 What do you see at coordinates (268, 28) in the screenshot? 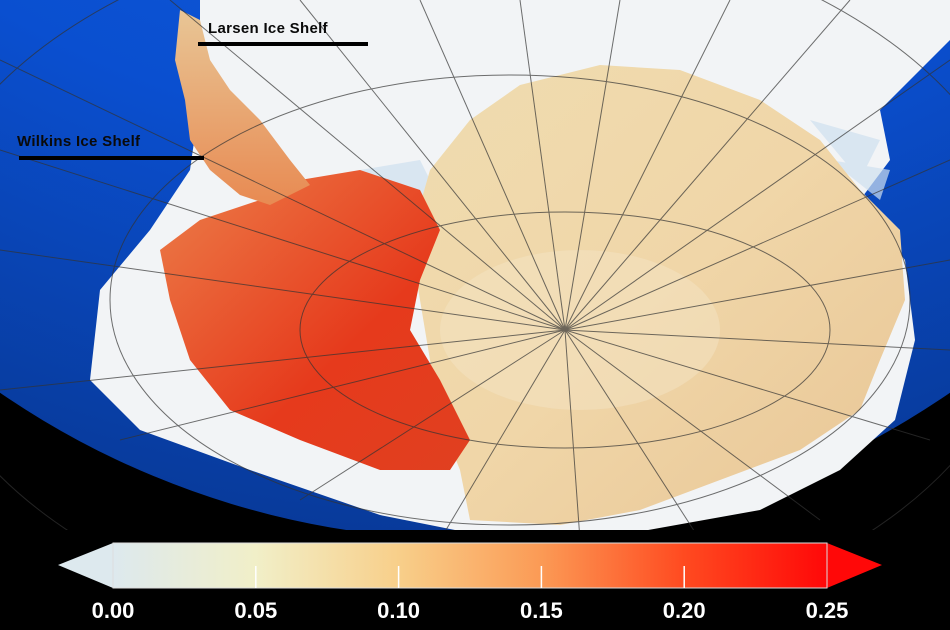
I see `larsen-ice-shelf-label: Larsen Ice Shelf` at bounding box center [268, 28].